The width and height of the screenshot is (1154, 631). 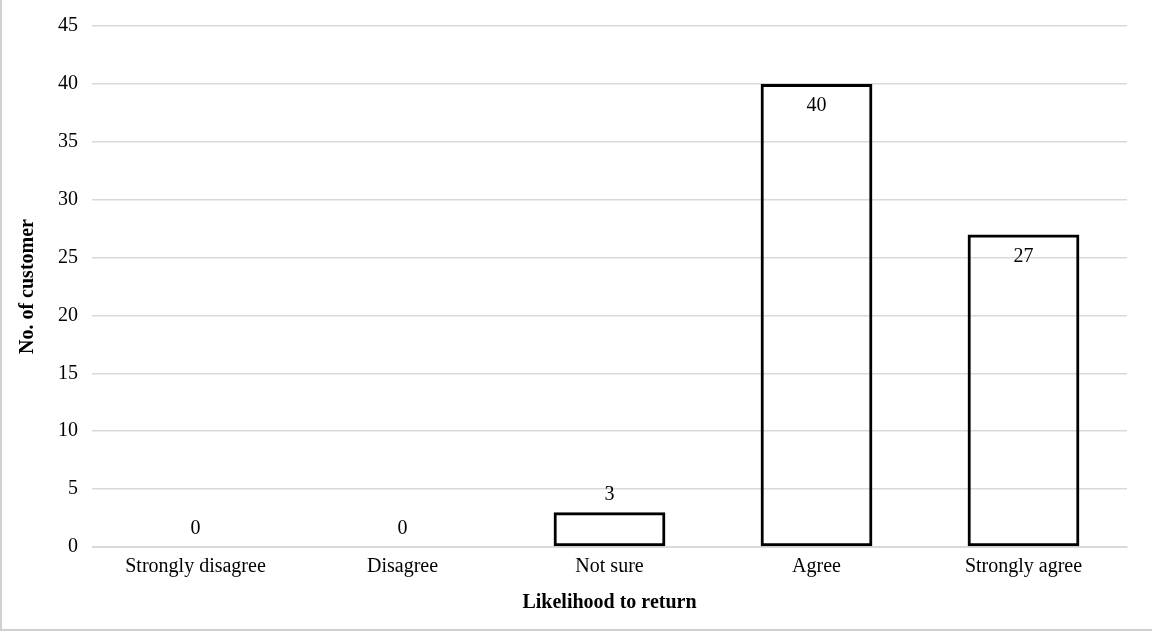 I want to click on y-tick-label: 25, so click(x=68, y=255).